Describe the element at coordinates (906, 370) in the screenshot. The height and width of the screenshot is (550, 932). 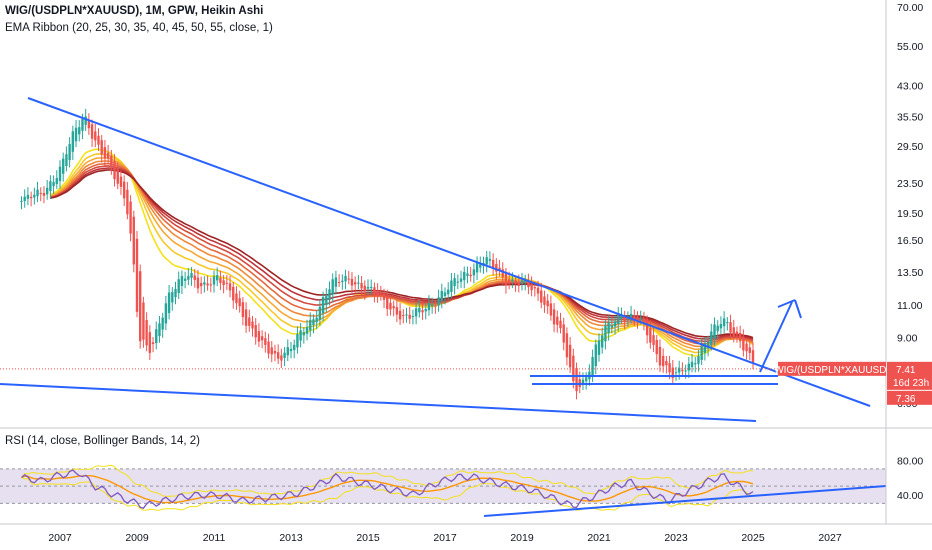
I see `last-price-value: 7.41` at that location.